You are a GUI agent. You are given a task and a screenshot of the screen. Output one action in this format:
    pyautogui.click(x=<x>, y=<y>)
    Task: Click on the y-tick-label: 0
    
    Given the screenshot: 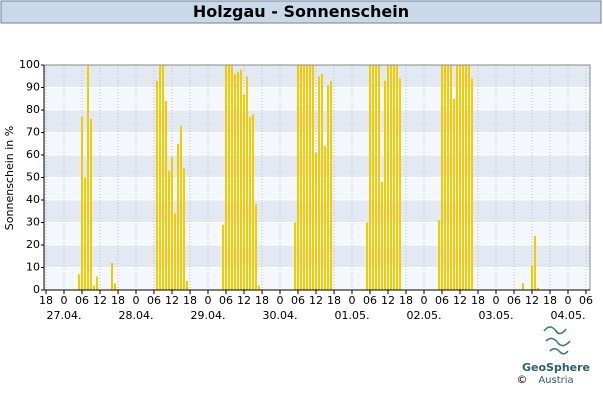 What is the action you would take?
    pyautogui.click(x=36, y=289)
    